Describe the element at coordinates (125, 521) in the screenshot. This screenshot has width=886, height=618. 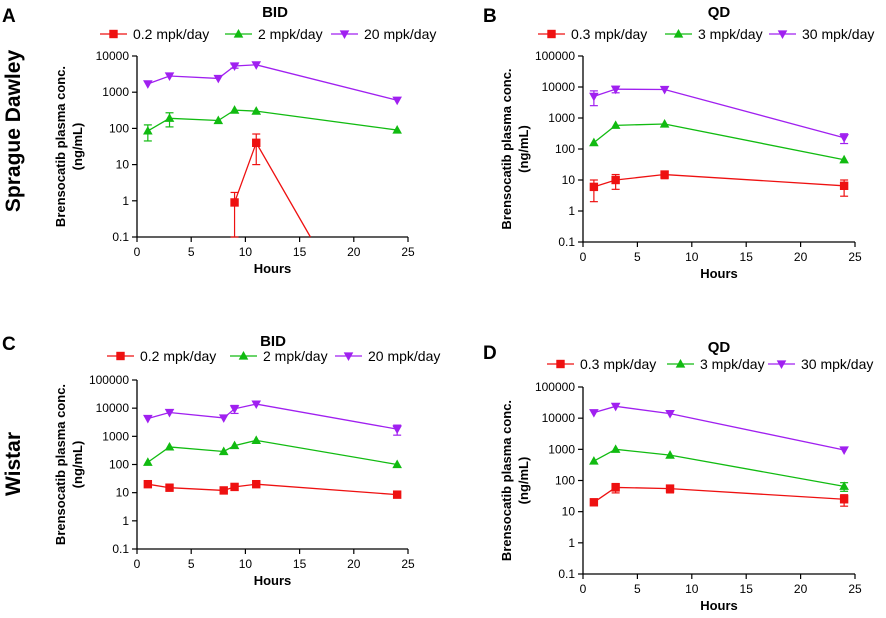
I see `y-tick-label-c-1: 1` at that location.